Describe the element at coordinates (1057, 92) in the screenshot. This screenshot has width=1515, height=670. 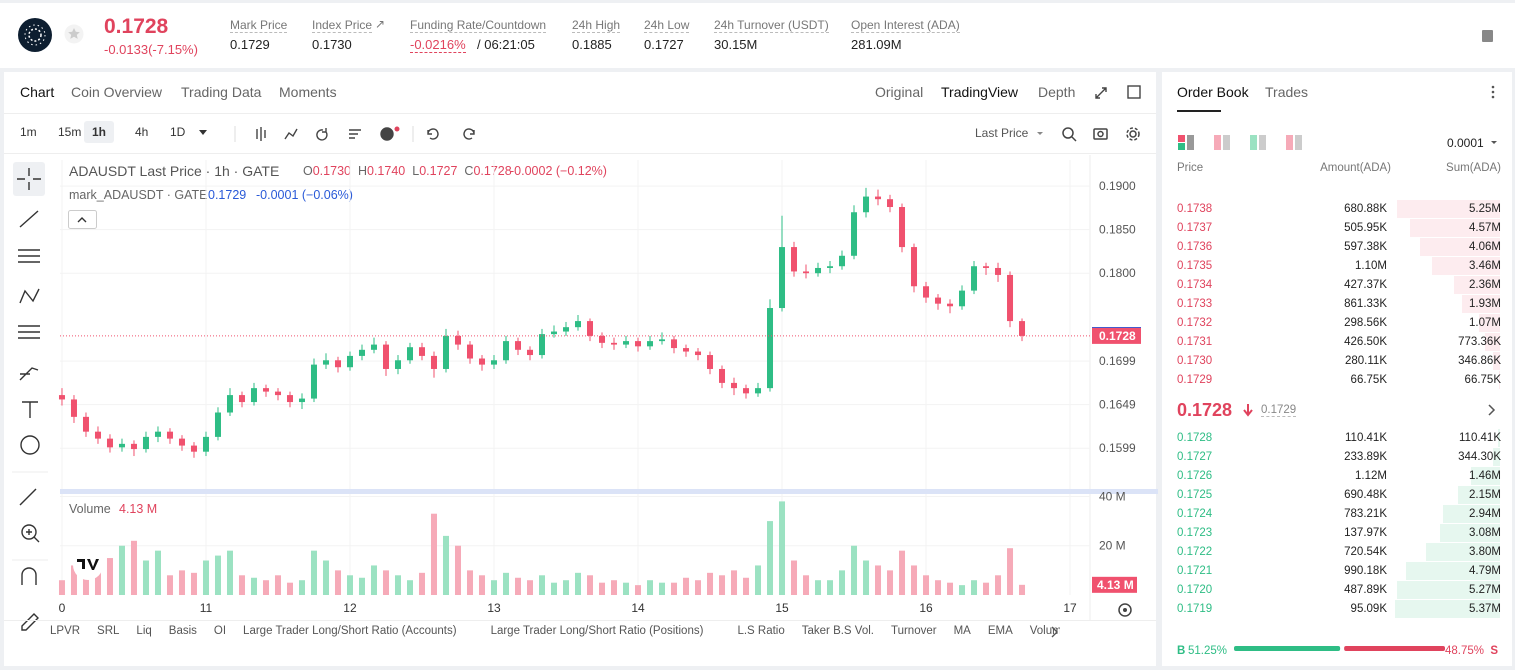
I see `view-tab: Depth` at that location.